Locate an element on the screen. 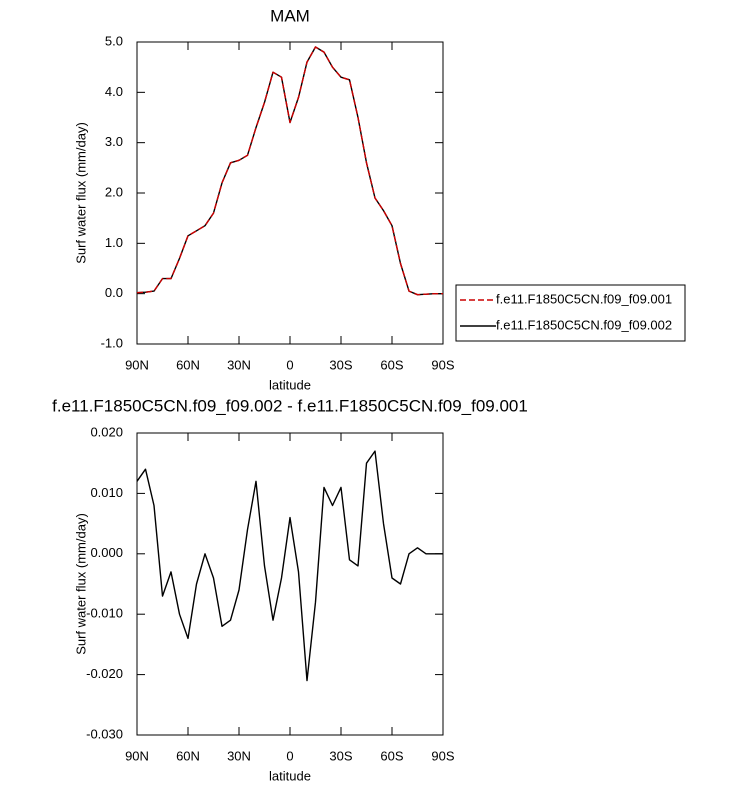  y-tick-label: 0.020 is located at coordinates (106, 431).